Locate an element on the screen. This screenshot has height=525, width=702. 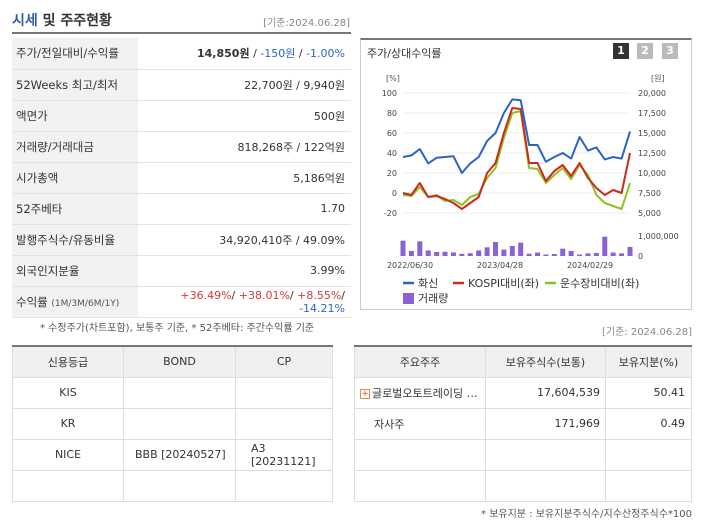
col-header: 보유주식수(보통) is located at coordinates (545, 361).